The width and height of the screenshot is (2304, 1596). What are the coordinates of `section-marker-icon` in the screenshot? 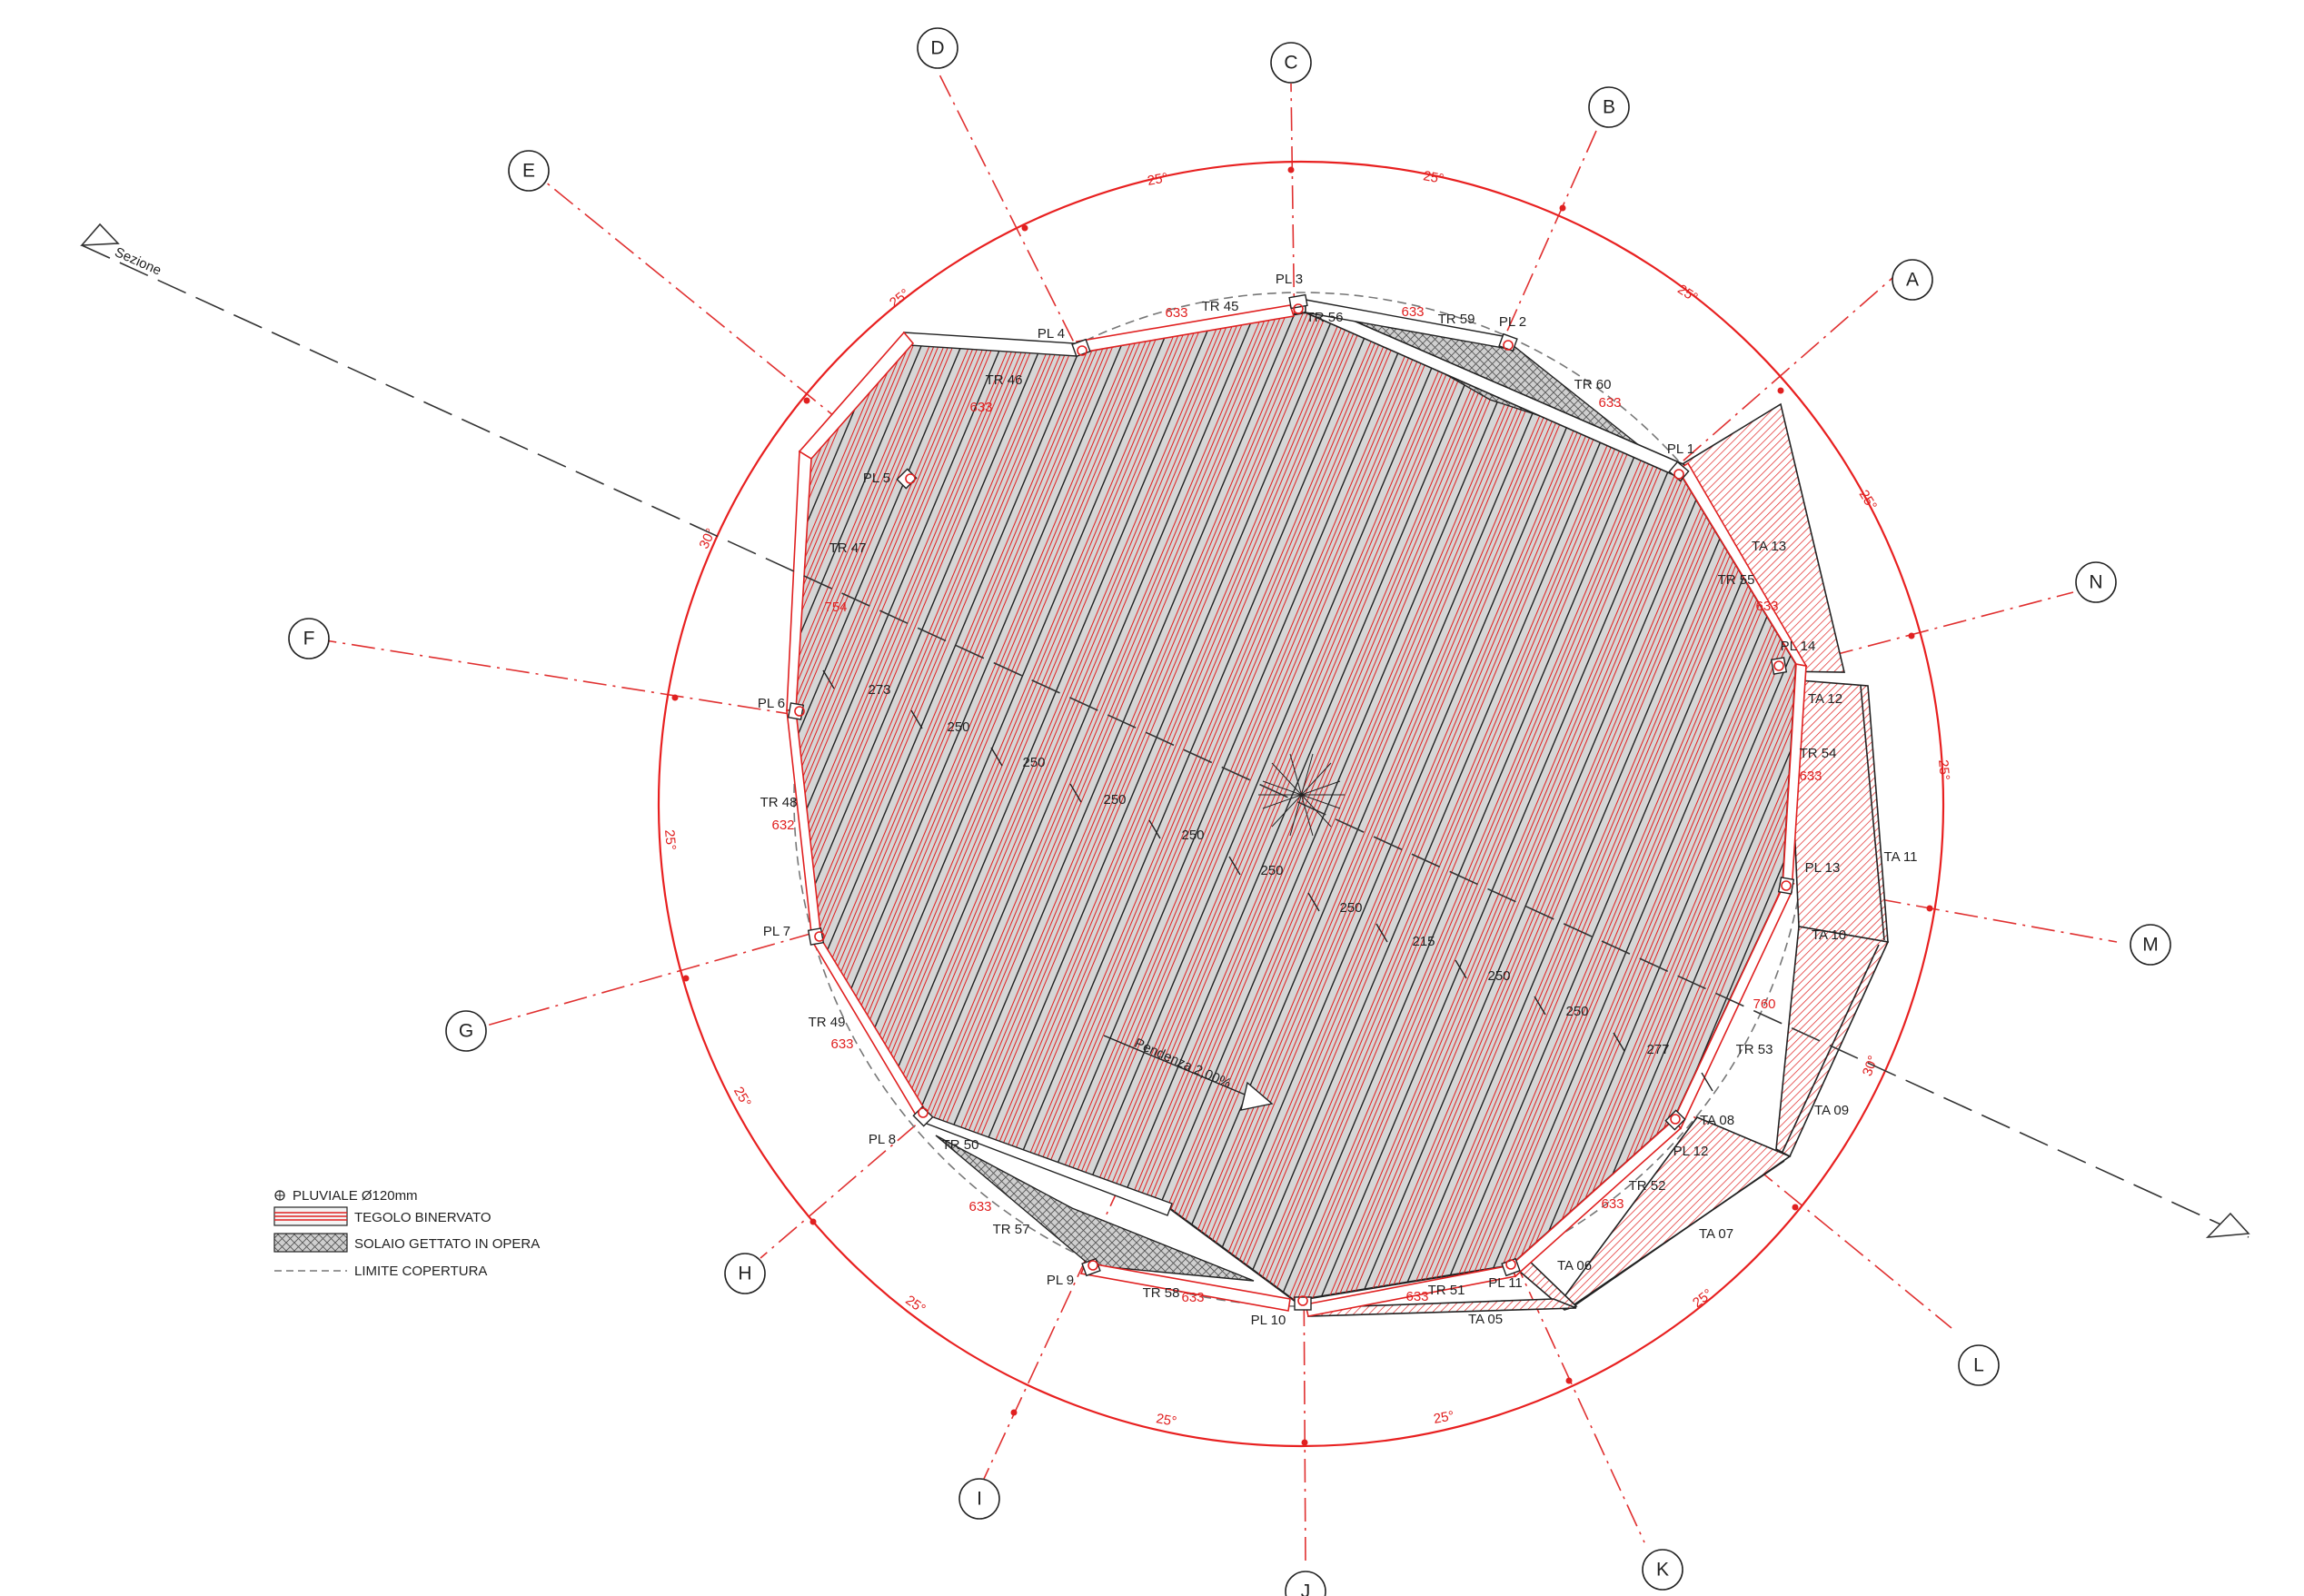 It's located at (100, 234).